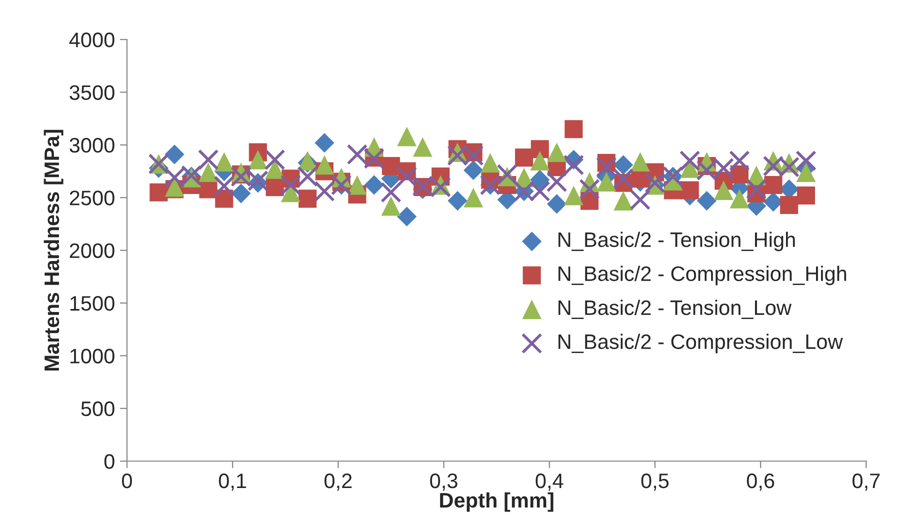  I want to click on y-tick-label: 3000, so click(92, 145).